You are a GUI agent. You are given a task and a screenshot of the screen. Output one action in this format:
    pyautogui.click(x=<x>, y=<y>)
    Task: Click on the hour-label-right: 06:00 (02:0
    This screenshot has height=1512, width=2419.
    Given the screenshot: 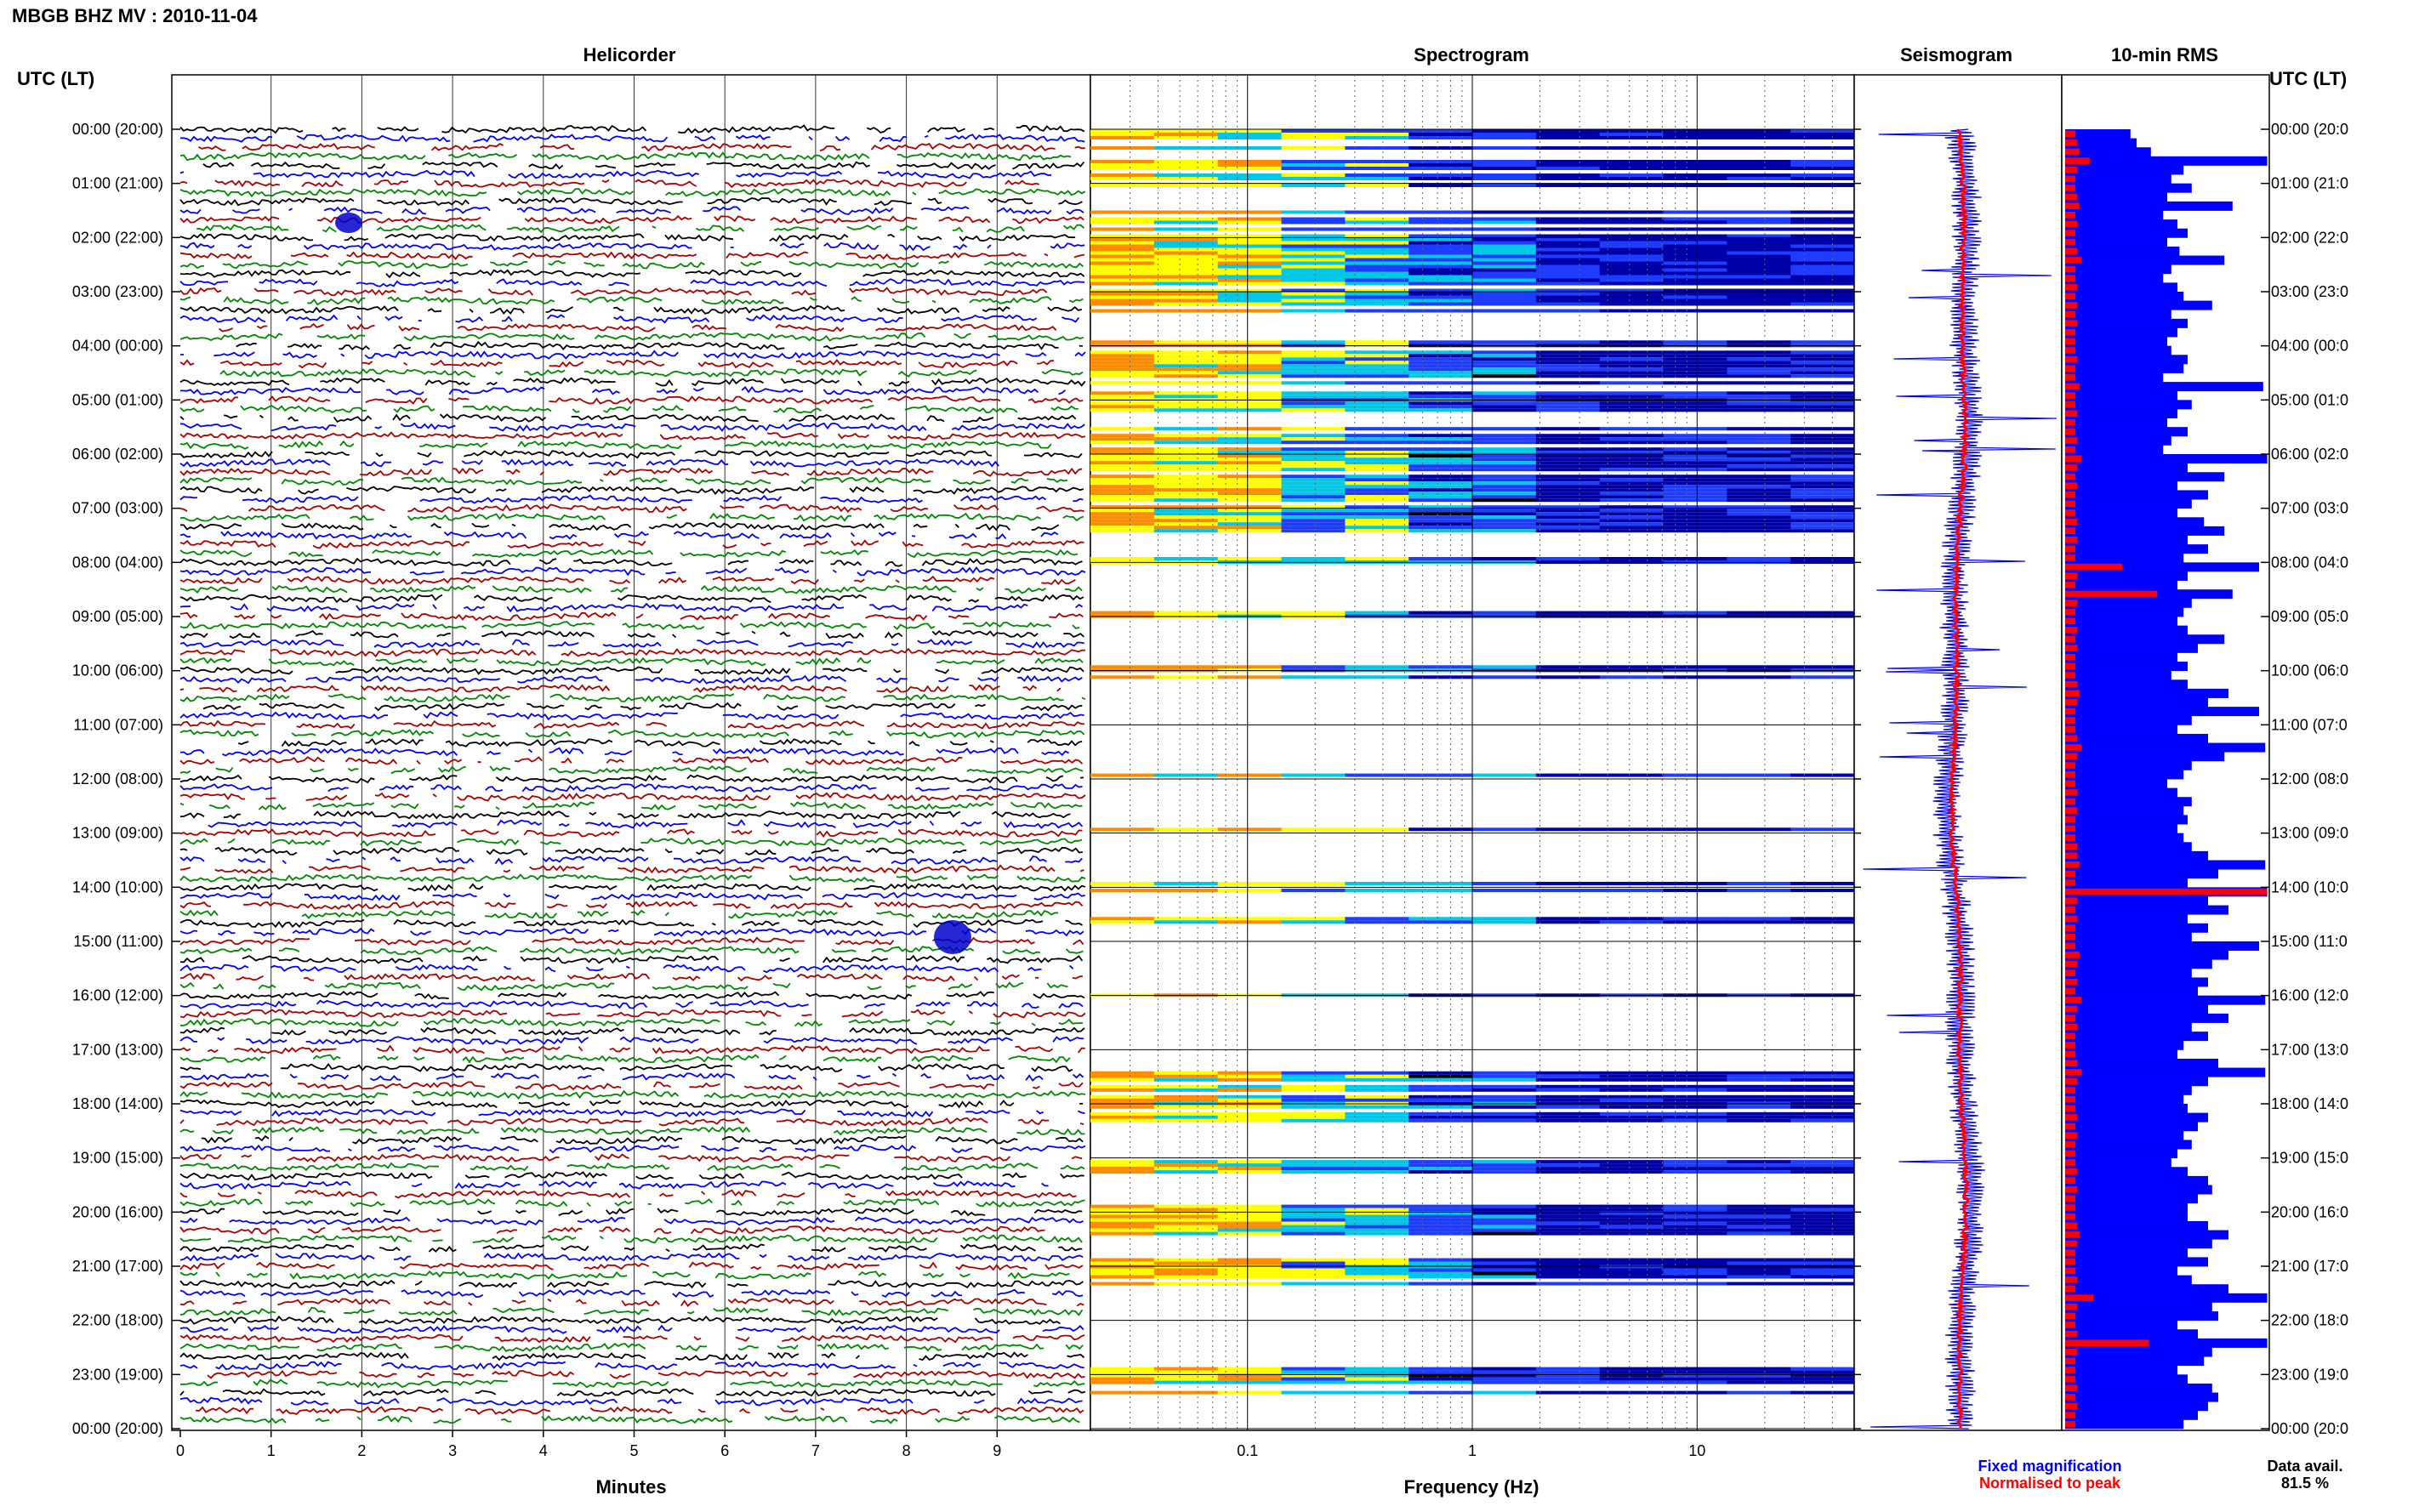 What is the action you would take?
    pyautogui.click(x=2309, y=454)
    